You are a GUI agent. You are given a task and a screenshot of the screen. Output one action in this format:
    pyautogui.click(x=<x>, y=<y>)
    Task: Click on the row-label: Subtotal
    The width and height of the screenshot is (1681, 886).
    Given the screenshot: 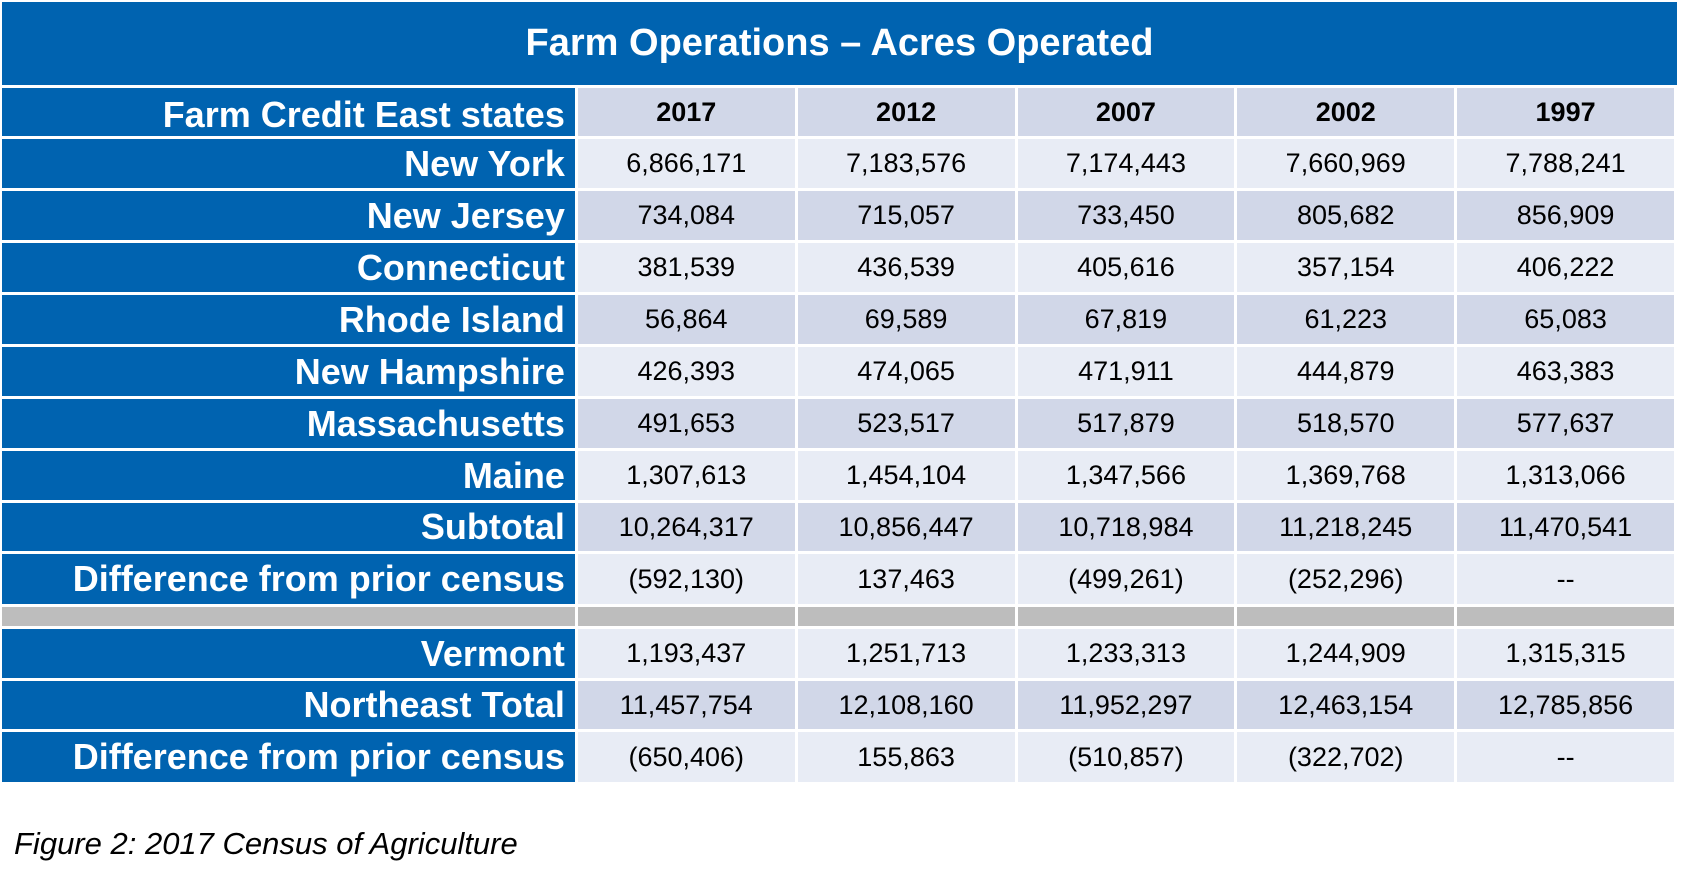 What is the action you would take?
    pyautogui.click(x=290, y=528)
    